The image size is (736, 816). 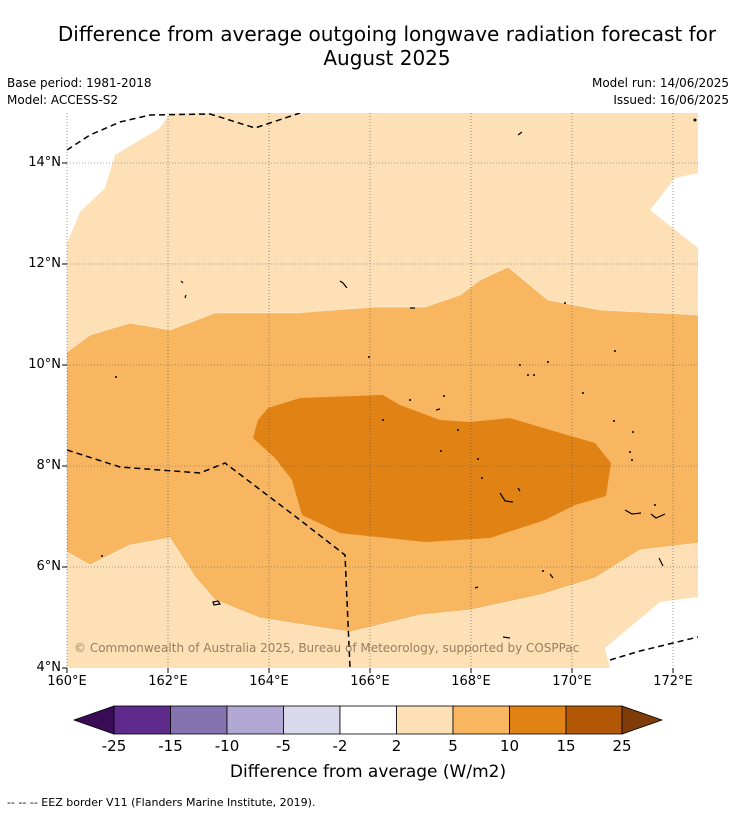 What do you see at coordinates (671, 100) in the screenshot?
I see `issued-date: Issued: 16/06/2025` at bounding box center [671, 100].